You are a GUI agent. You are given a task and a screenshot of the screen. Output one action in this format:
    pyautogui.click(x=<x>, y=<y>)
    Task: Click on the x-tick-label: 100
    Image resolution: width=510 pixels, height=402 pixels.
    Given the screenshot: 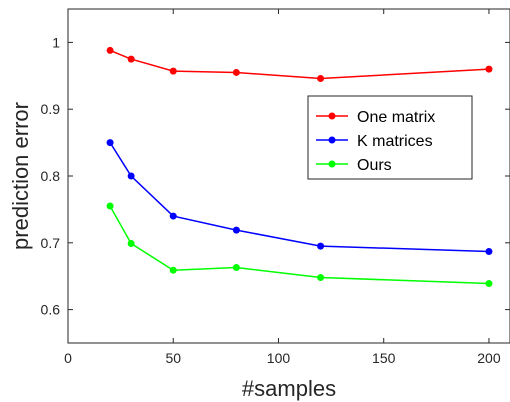 What is the action you would take?
    pyautogui.click(x=279, y=358)
    